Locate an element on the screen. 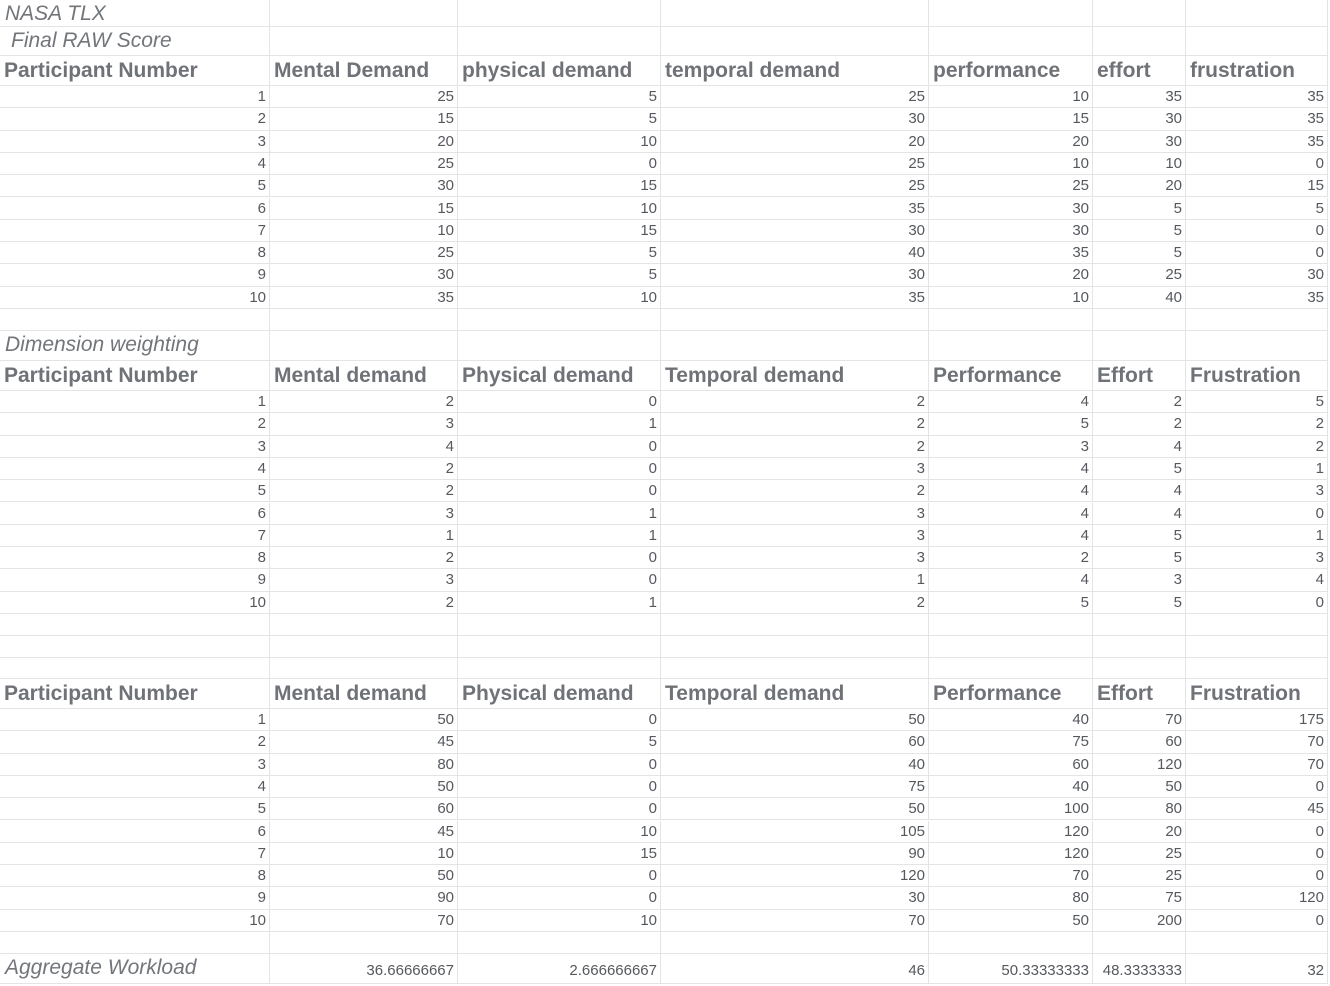  aggregate-value-cell: 48.3333333 is located at coordinates (1139, 969).